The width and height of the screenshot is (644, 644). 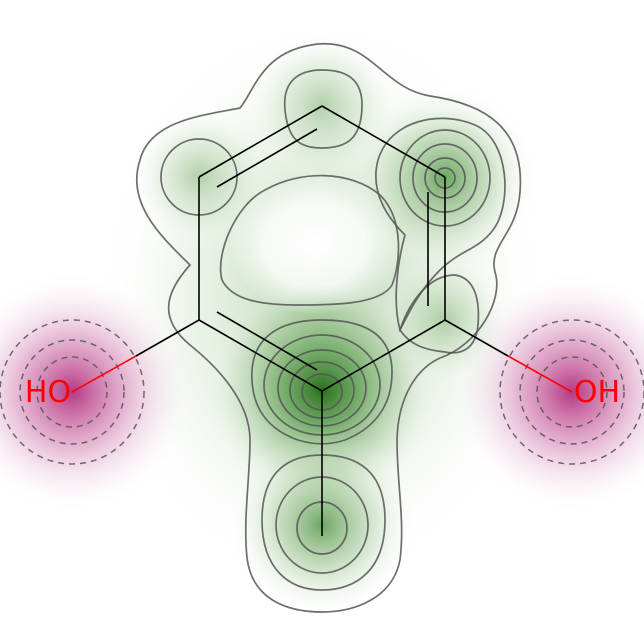 I want to click on atom-label-oh: OH, so click(x=597, y=392).